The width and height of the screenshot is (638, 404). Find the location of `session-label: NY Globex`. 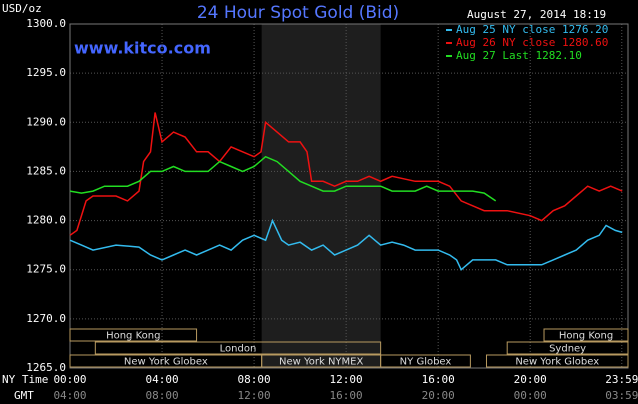

session-label: NY Globex is located at coordinates (426, 362).